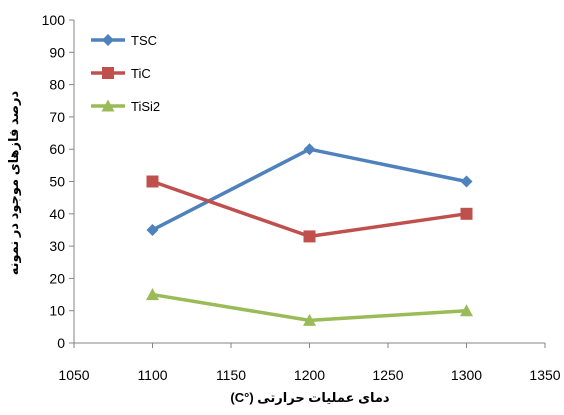 The image size is (564, 415). Describe the element at coordinates (57, 85) in the screenshot. I see `y-tick-label: 80` at that location.